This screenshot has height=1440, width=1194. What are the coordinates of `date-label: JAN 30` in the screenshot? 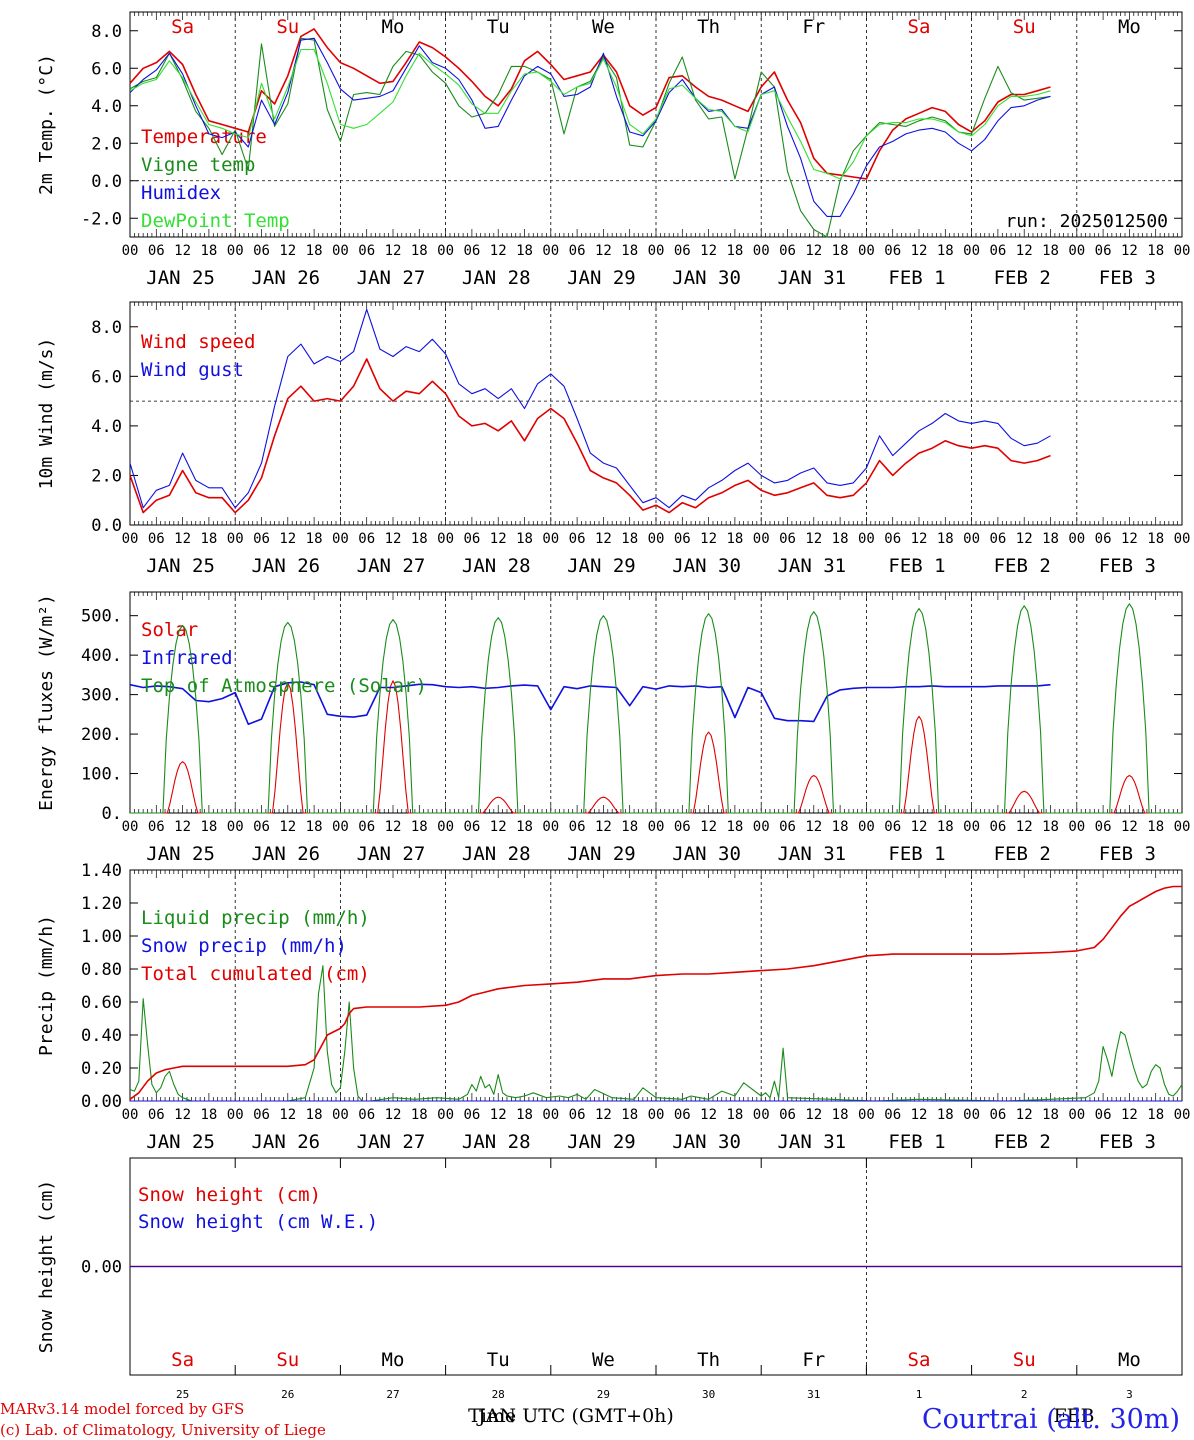 It's located at (706, 278).